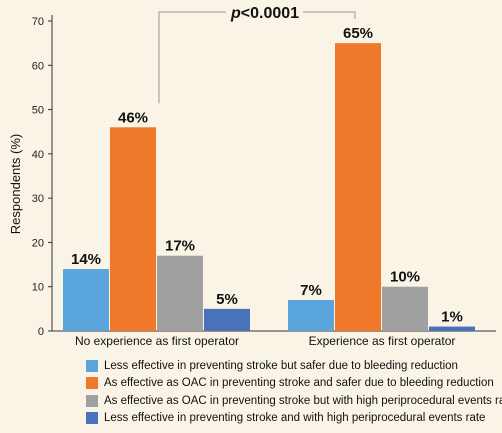 Image resolution: width=502 pixels, height=433 pixels. I want to click on data-label: 7%, so click(311, 290).